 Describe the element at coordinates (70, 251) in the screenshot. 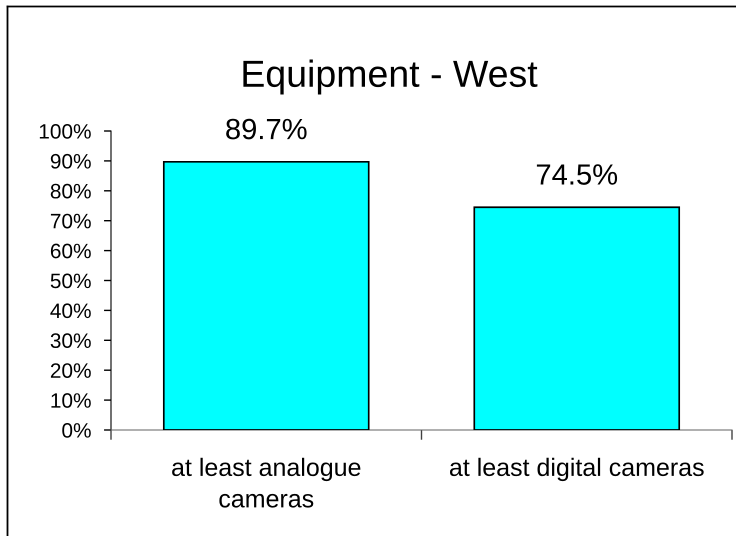

I see `y-tick-label: 60%` at that location.